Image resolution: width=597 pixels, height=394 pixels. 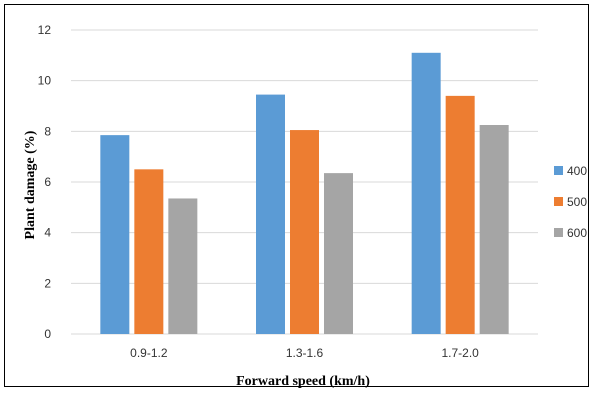 What do you see at coordinates (149, 353) in the screenshot?
I see `x-tick-label: 0.9-1.2` at bounding box center [149, 353].